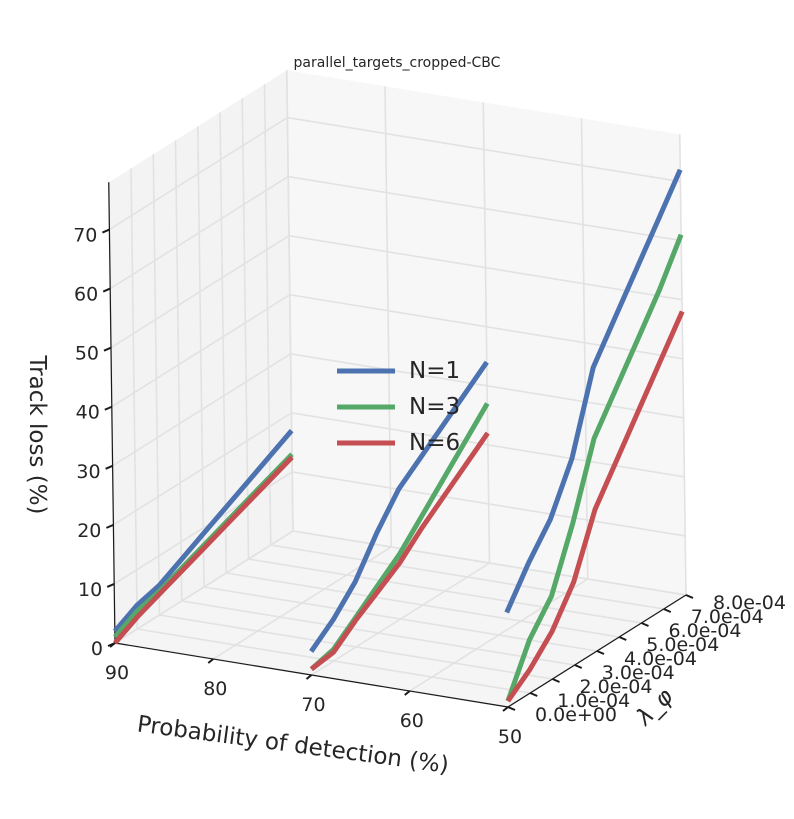 The width and height of the screenshot is (794, 819). What do you see at coordinates (90, 590) in the screenshot?
I see `z-tick-label: 10` at bounding box center [90, 590].